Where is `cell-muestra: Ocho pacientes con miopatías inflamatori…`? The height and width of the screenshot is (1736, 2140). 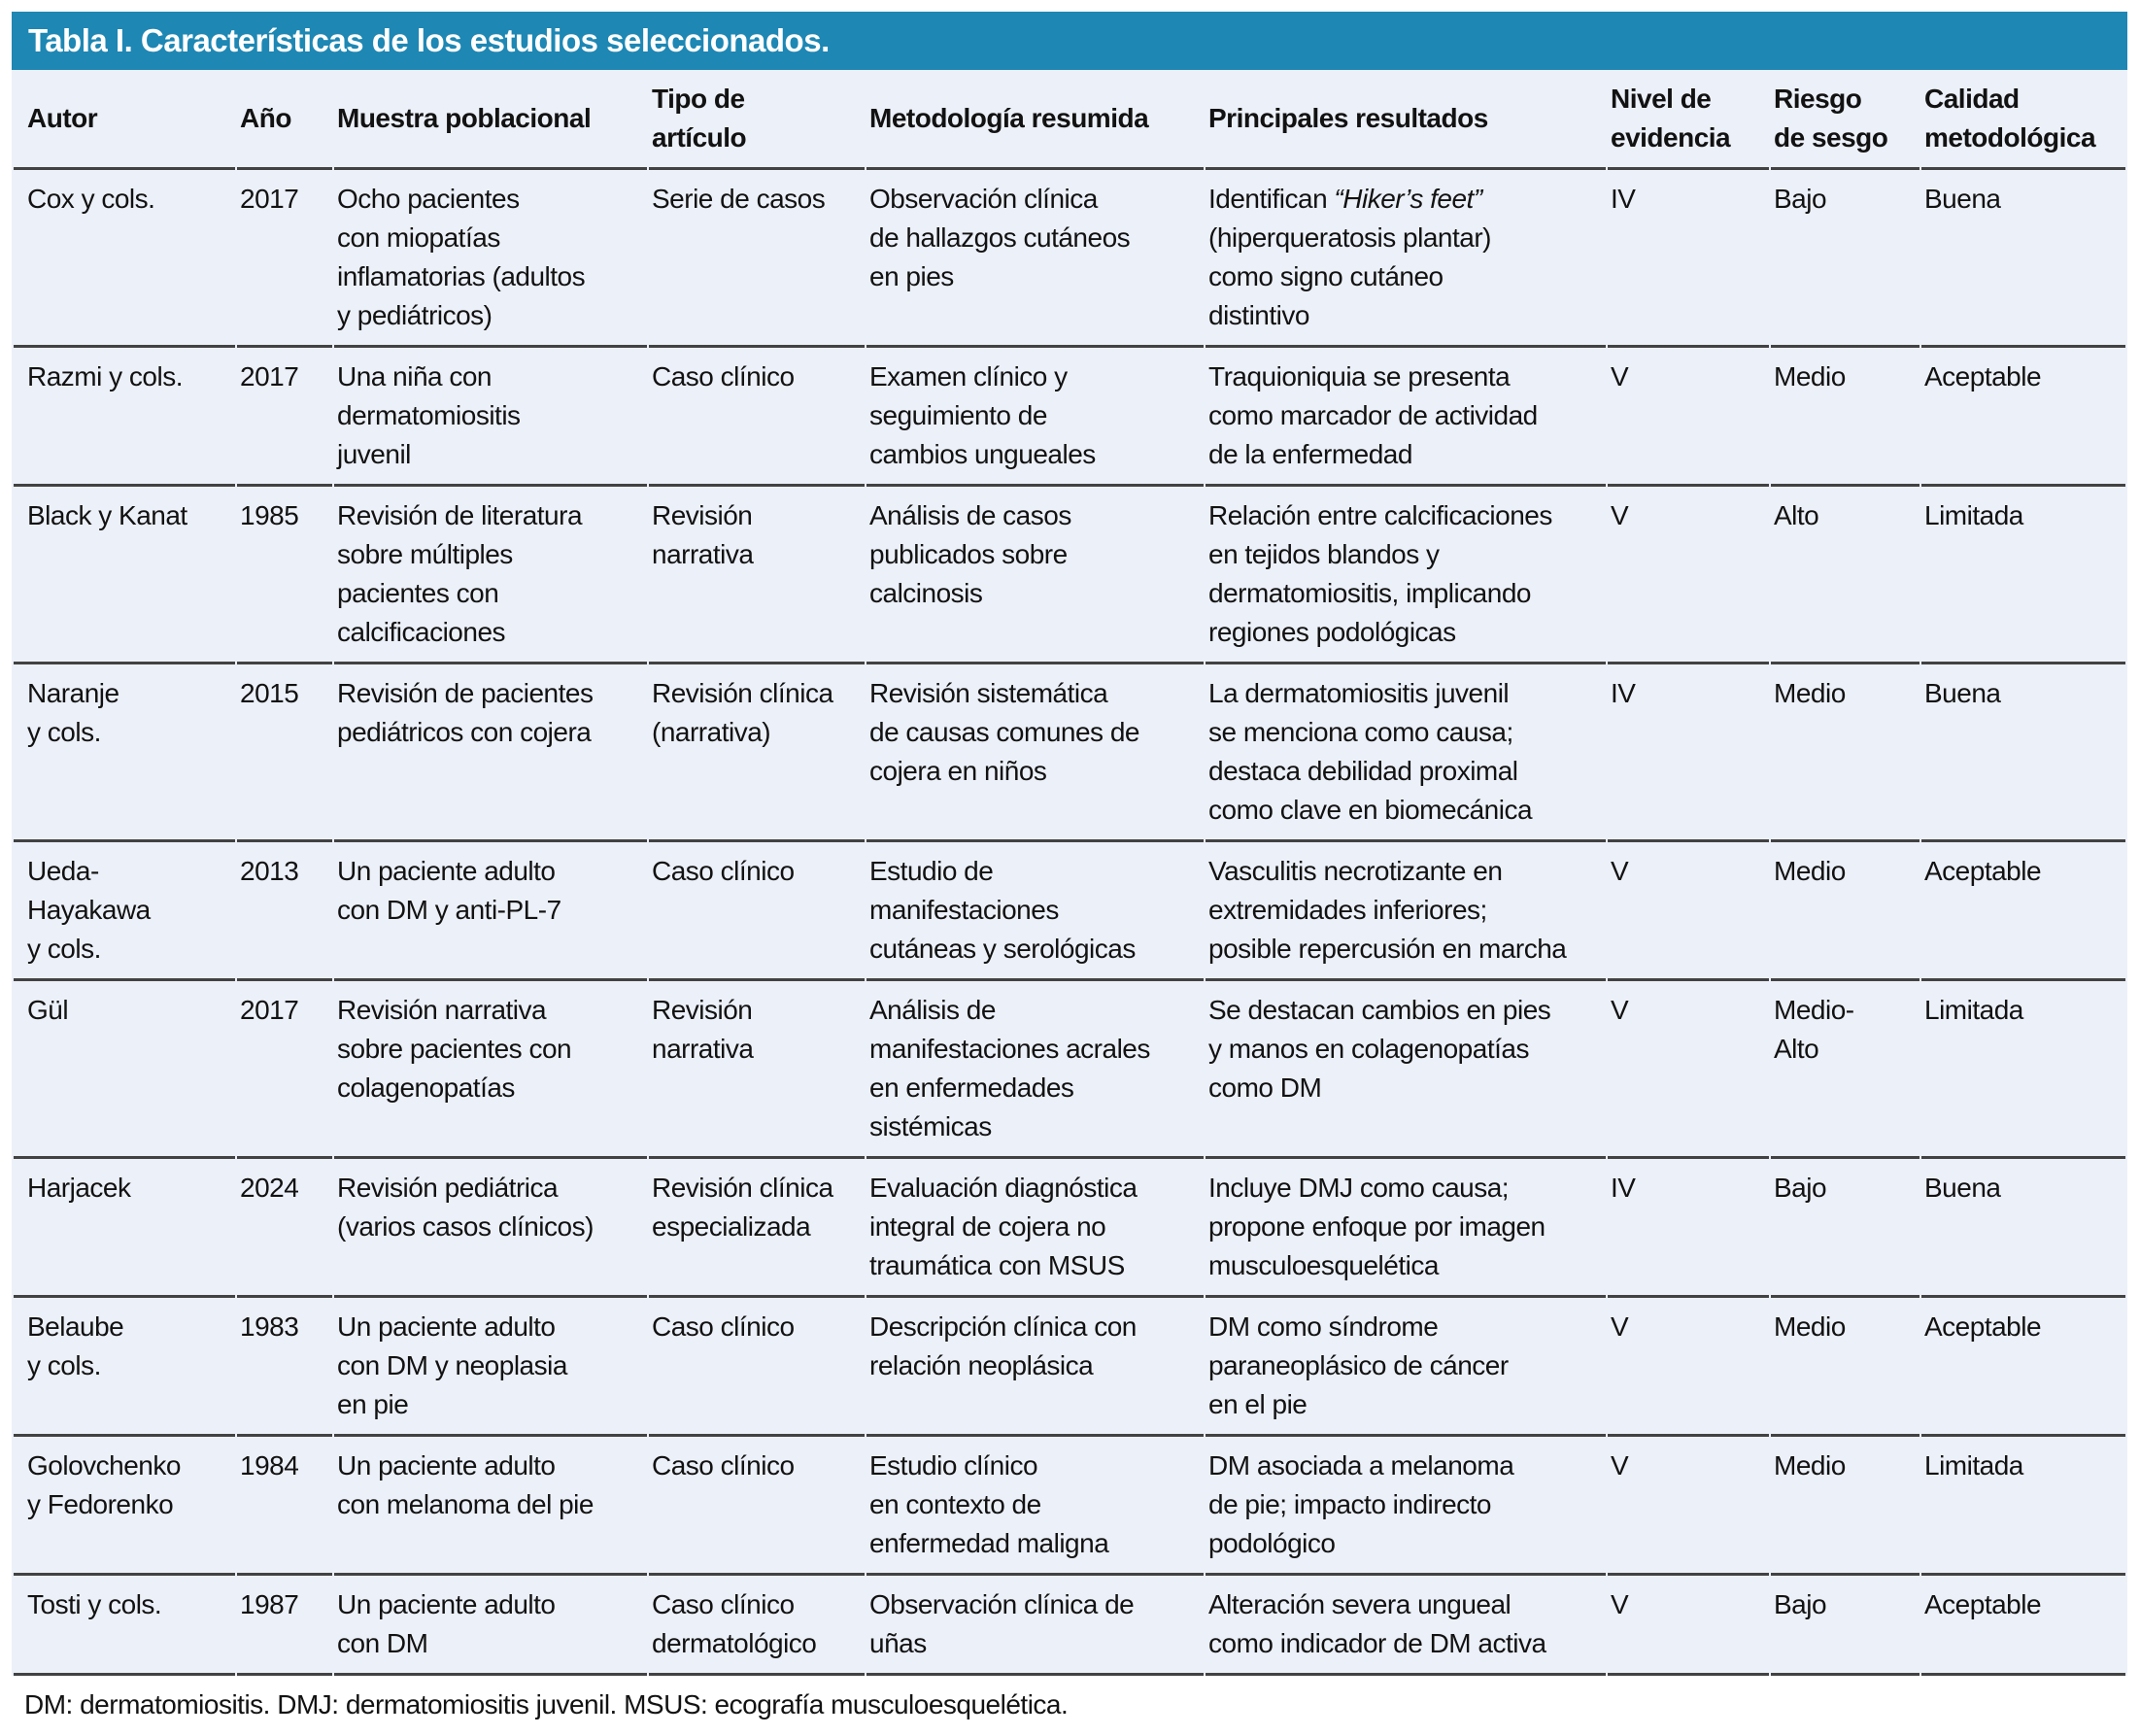 cell-muestra: Ocho pacientes con miopatías inflamatori… is located at coordinates (490, 259).